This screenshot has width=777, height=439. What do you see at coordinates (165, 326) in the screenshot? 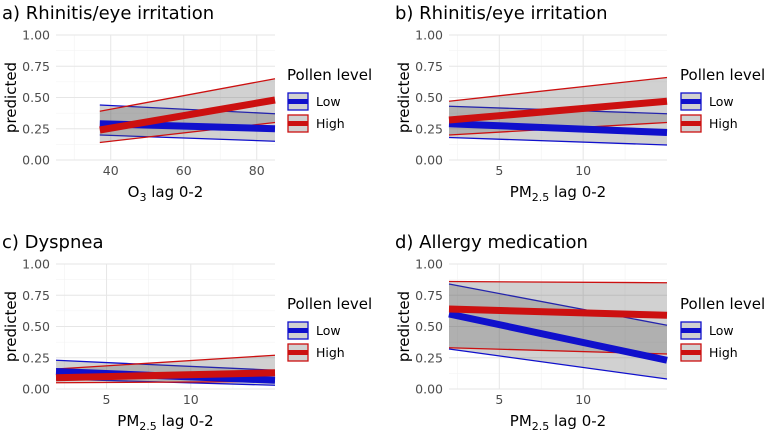
I see `grid` at bounding box center [165, 326].